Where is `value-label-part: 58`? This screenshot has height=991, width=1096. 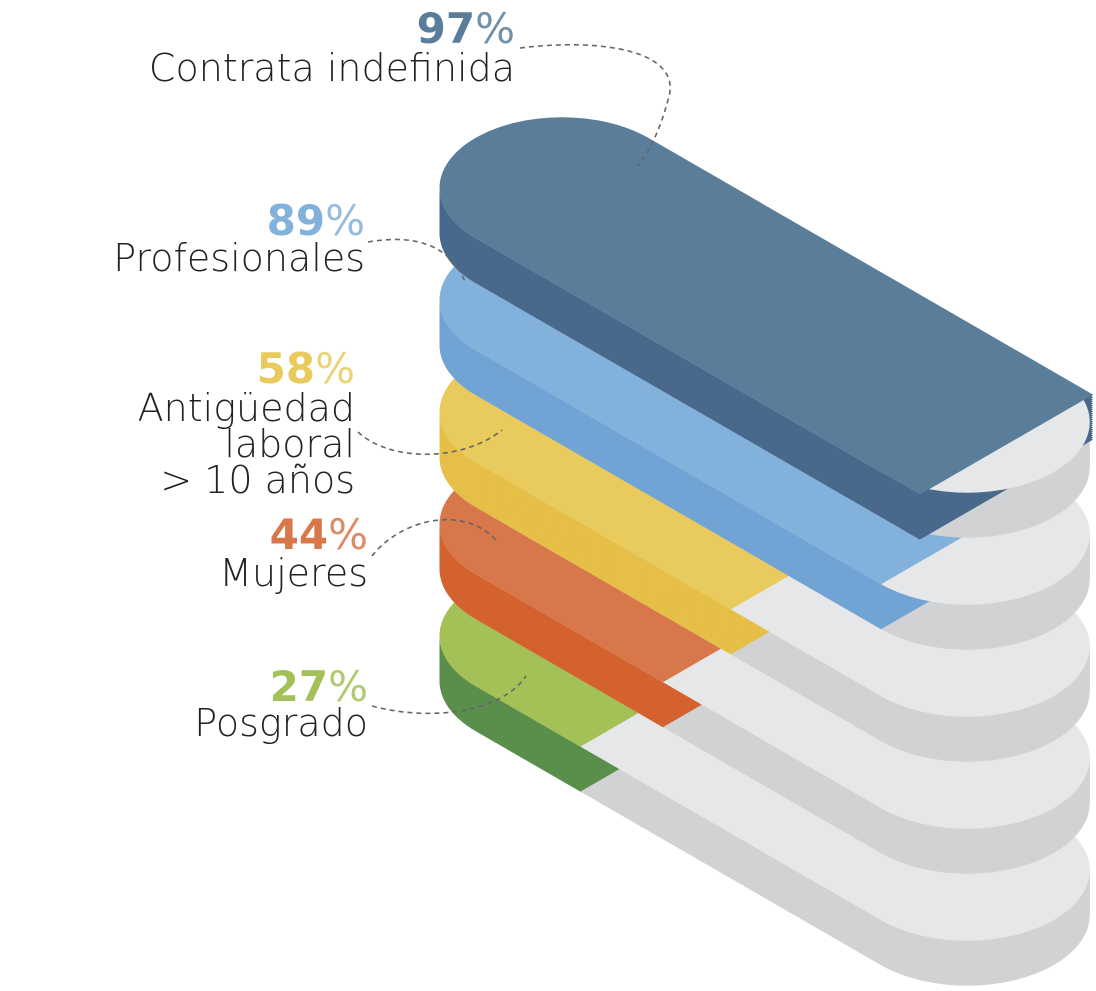 value-label-part: 58 is located at coordinates (286, 368).